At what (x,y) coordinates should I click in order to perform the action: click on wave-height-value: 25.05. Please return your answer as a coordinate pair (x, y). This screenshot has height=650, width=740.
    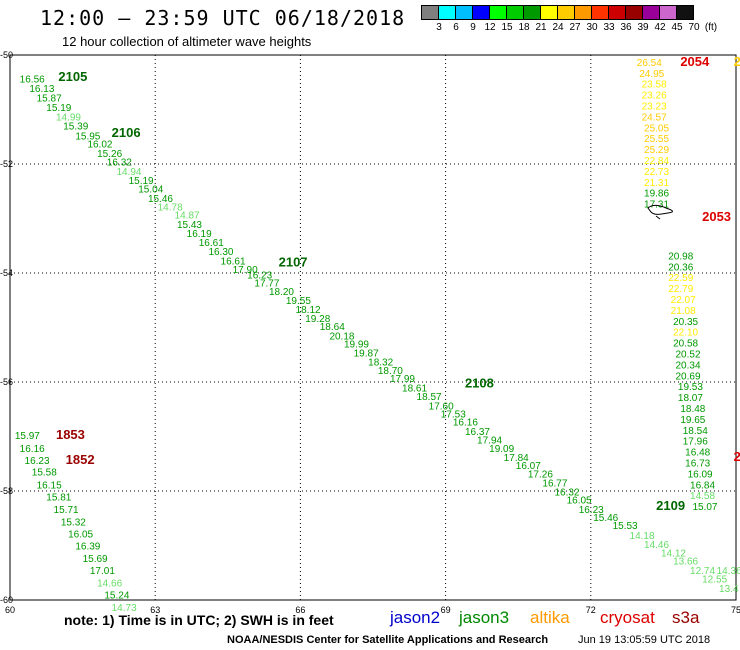
    Looking at the image, I should click on (656, 128).